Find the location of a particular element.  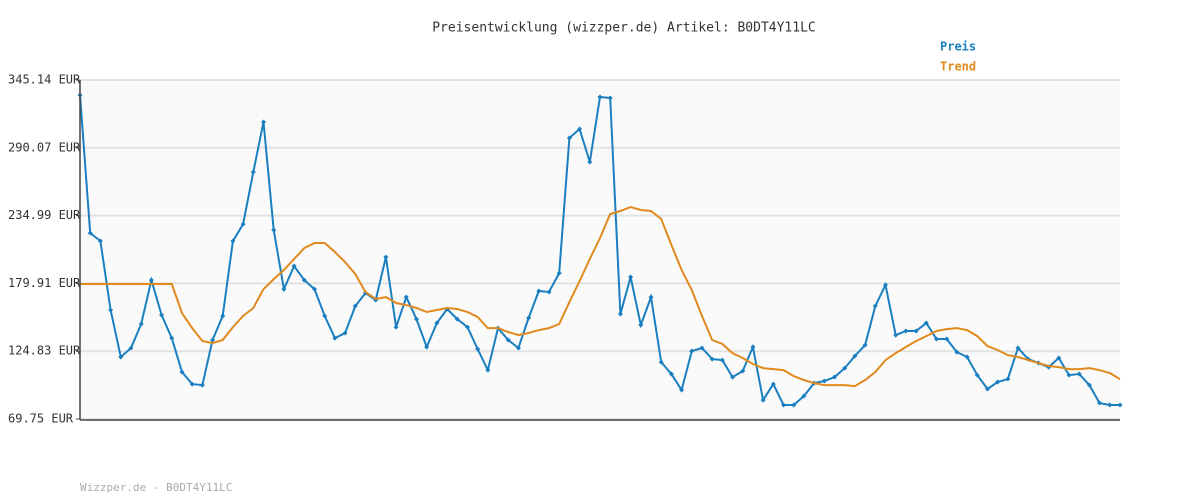

y-tick-label: 345.14 EUR is located at coordinates (44, 80).